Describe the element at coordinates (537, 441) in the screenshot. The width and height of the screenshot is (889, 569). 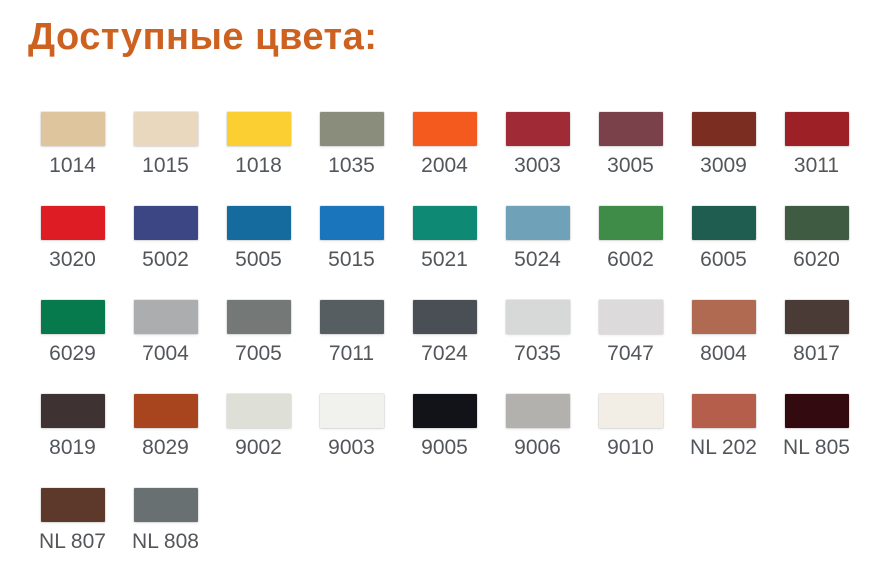
I see `color-swatch-cell: 9006` at that location.